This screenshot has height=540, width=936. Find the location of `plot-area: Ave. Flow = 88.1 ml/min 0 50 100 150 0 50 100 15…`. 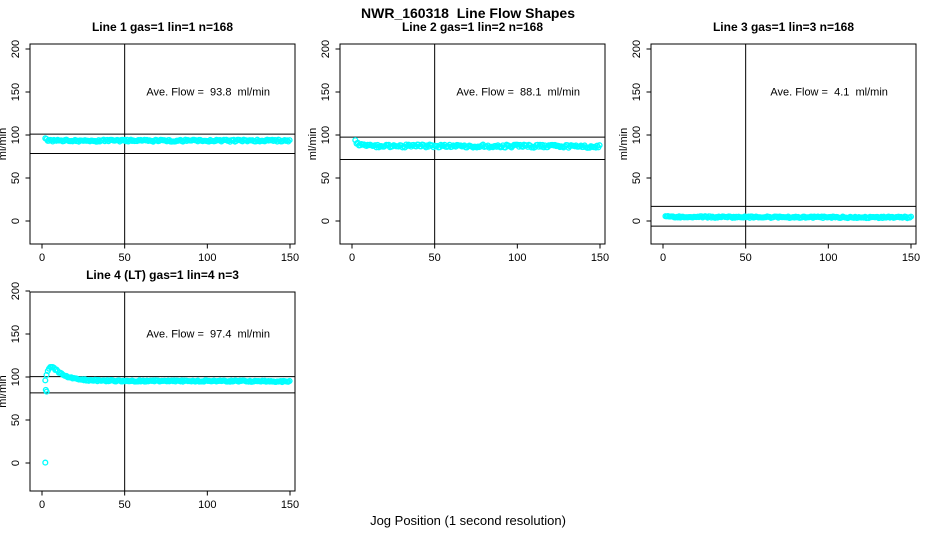

plot-area: Ave. Flow = 88.1 ml/min 0 50 100 150 0 50 100 15… is located at coordinates (458, 152).